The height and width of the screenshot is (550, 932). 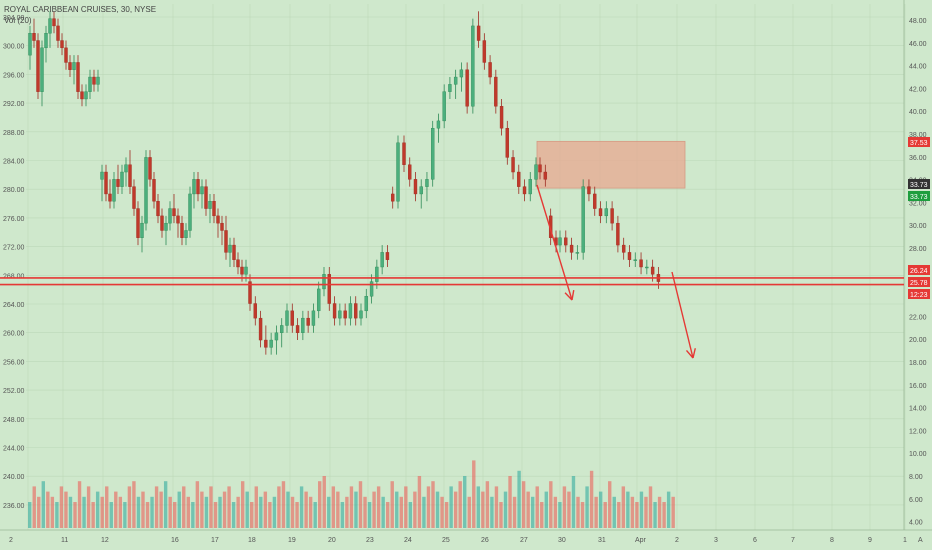 I want to click on x-axis-tick: 24, so click(x=408, y=540).